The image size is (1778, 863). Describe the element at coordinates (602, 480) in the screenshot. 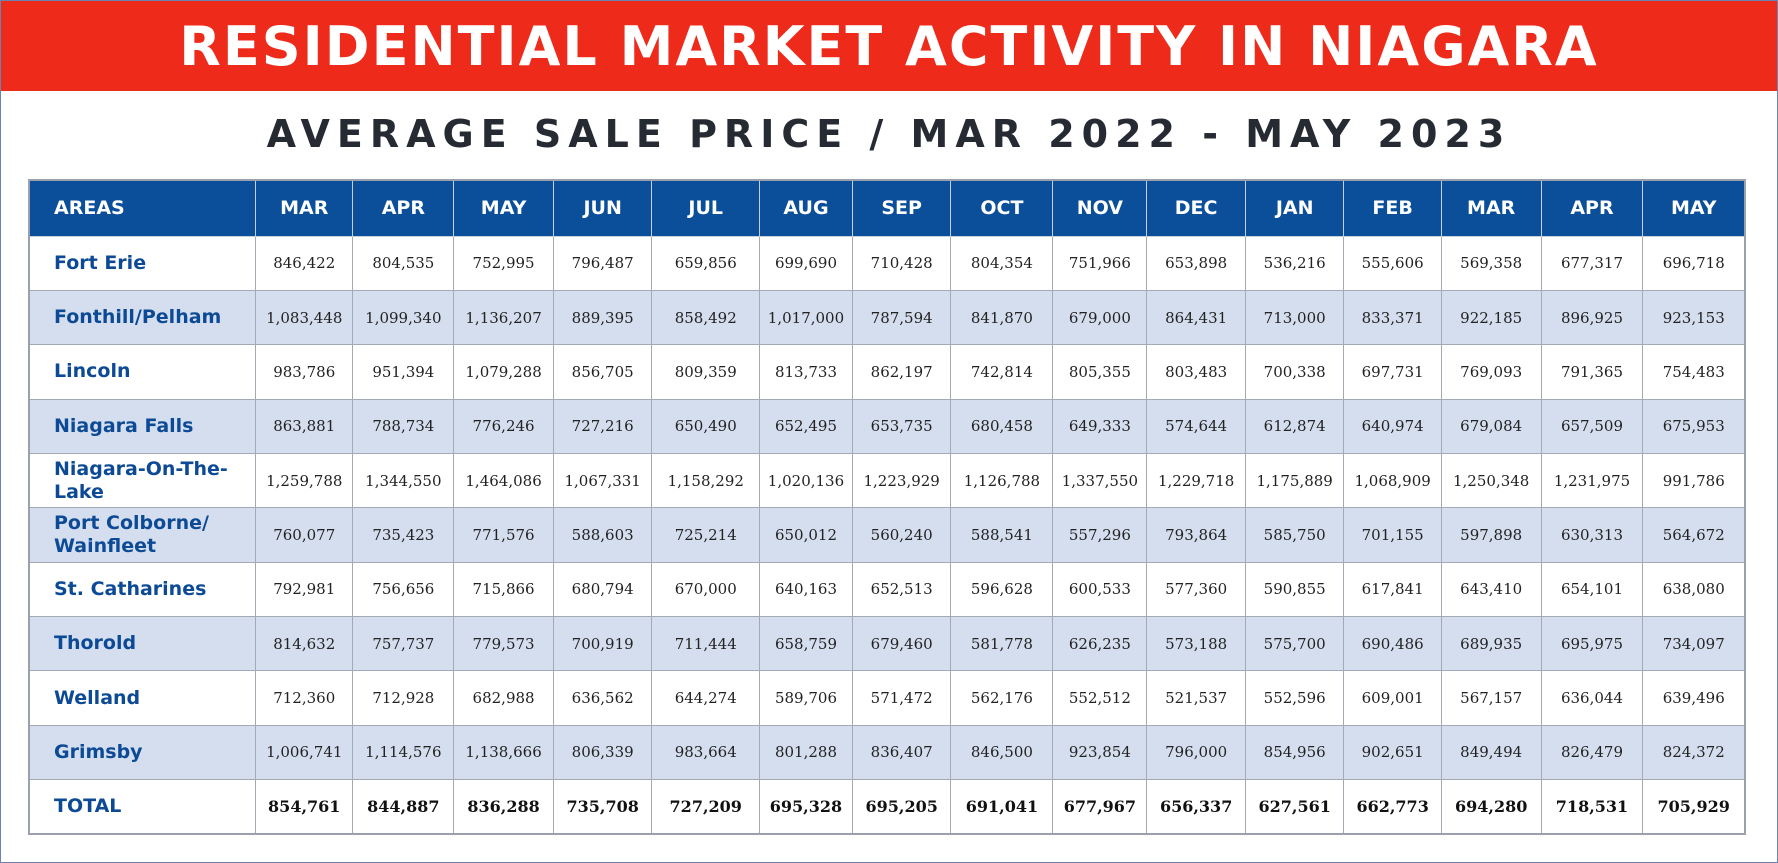

I see `price-cell: 1,067,331` at that location.